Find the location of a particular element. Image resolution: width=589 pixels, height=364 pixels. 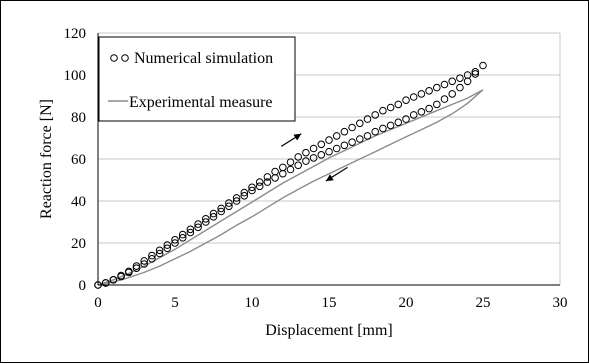

x-tick-label: 20 is located at coordinates (406, 303).